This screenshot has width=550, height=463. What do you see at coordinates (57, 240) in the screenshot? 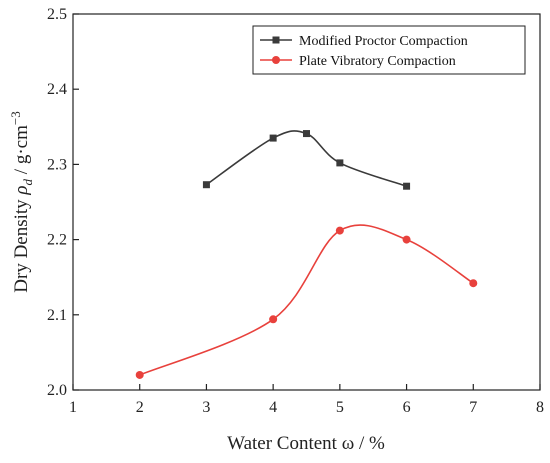
I see `y-tick-label: 2.2` at bounding box center [57, 240].